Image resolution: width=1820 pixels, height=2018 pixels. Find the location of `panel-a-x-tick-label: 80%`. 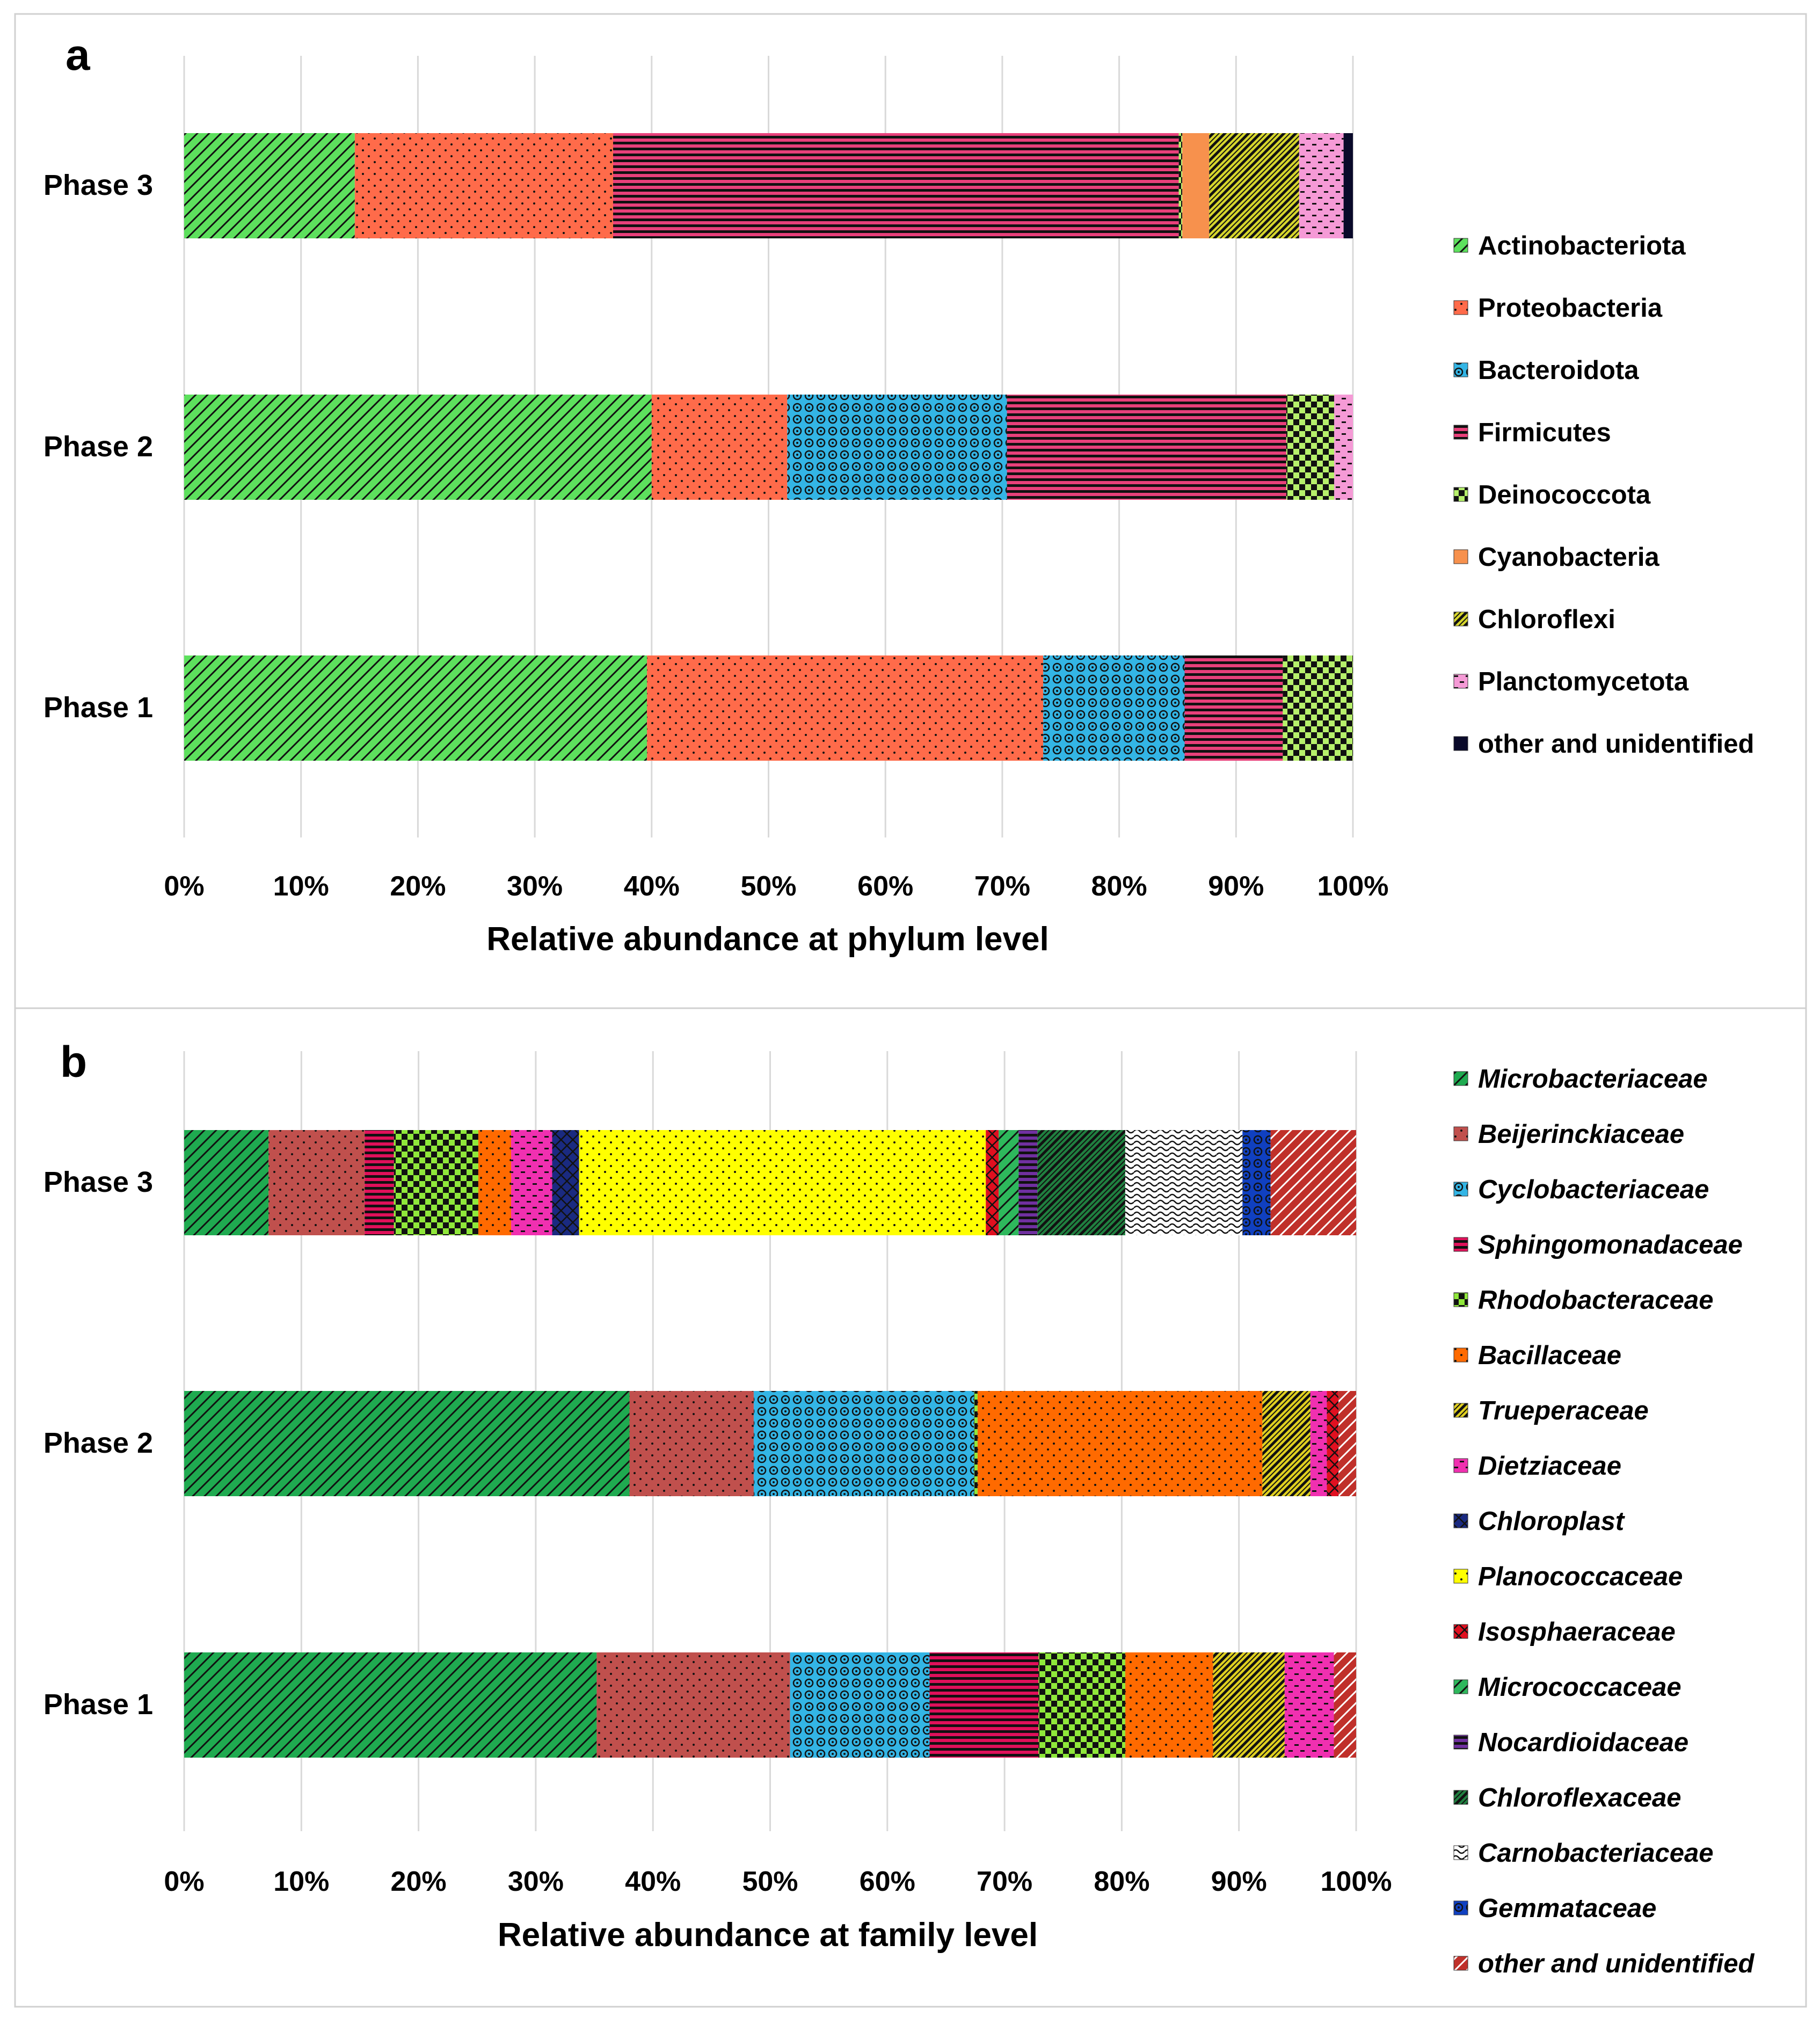

panel-a-x-tick-label: 80% is located at coordinates (1119, 886).